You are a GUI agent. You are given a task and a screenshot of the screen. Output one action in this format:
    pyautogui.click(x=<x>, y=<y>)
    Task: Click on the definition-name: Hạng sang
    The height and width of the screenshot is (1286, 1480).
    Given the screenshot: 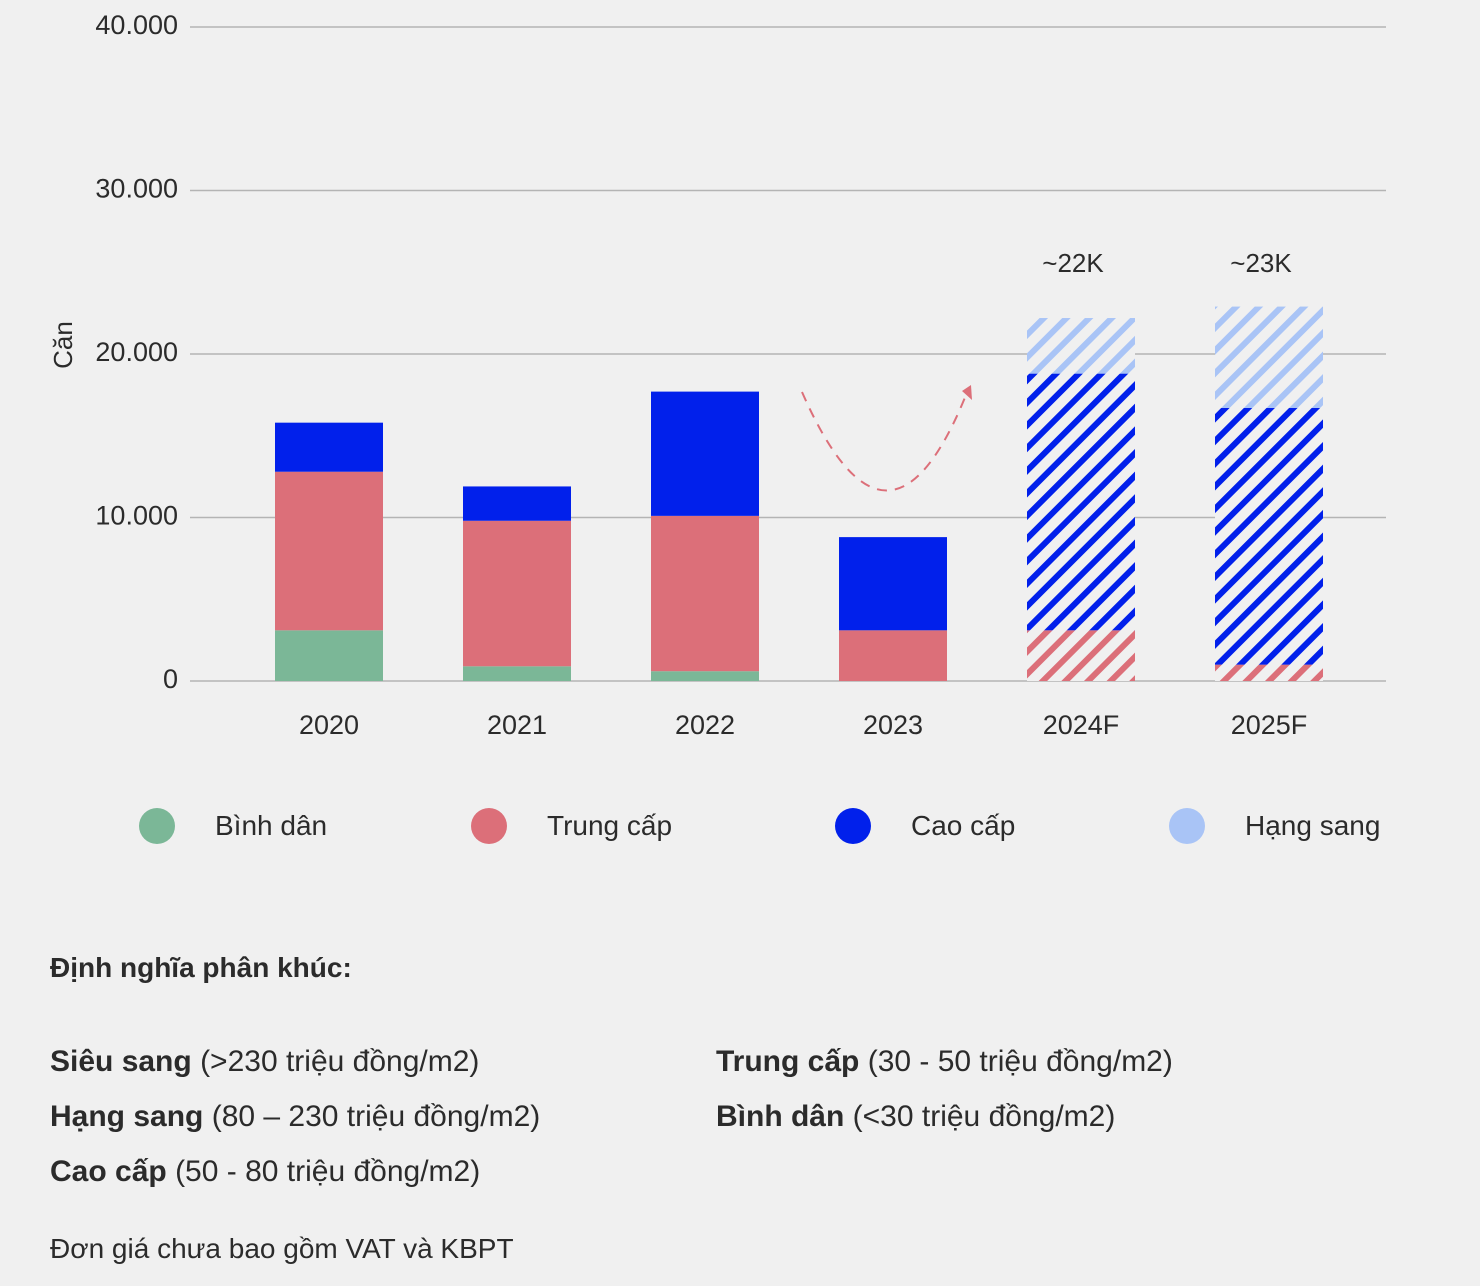 What is the action you would take?
    pyautogui.click(x=127, y=1116)
    